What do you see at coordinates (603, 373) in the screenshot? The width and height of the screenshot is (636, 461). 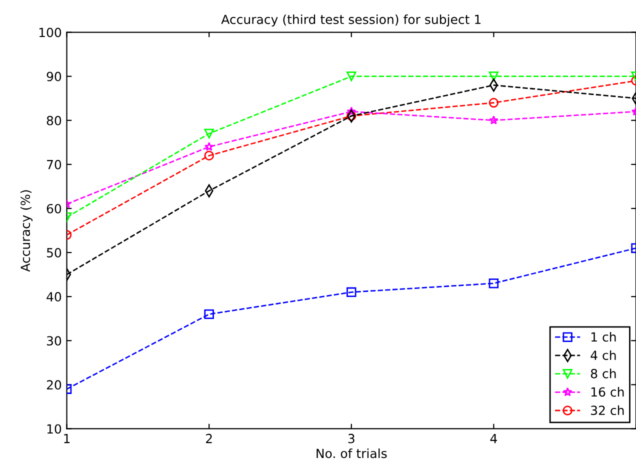 I see `legend-label: 8 ch` at bounding box center [603, 373].